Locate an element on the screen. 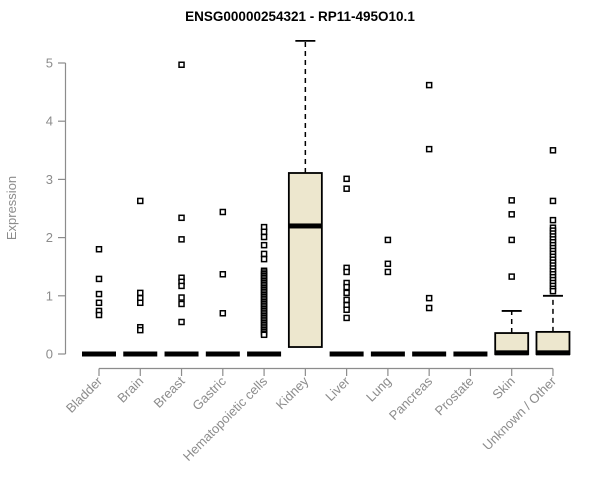  boxplot-group-bladder is located at coordinates (99, 301).